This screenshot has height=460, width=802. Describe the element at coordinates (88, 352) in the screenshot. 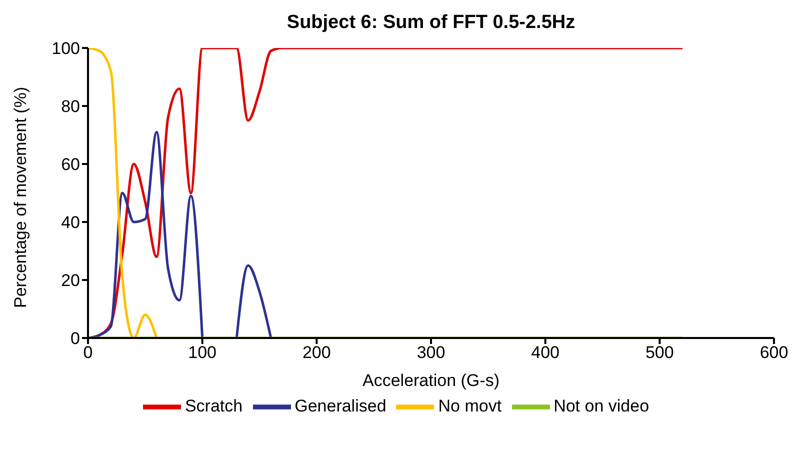

I see `x-tick-label: 0` at that location.